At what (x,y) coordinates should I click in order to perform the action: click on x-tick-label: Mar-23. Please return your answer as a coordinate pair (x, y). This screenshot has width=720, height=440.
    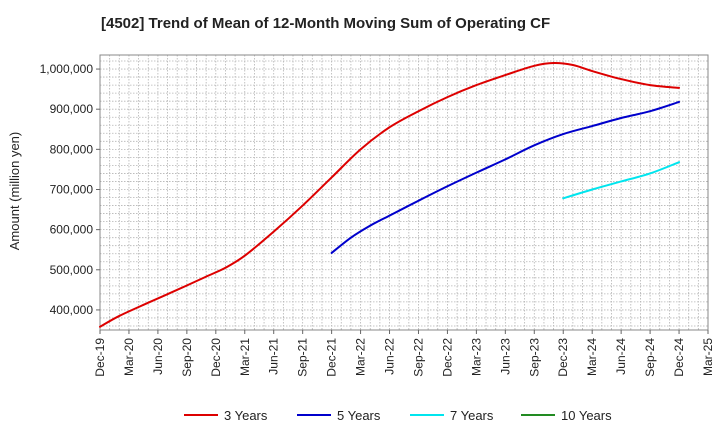
    Looking at the image, I should click on (476, 357).